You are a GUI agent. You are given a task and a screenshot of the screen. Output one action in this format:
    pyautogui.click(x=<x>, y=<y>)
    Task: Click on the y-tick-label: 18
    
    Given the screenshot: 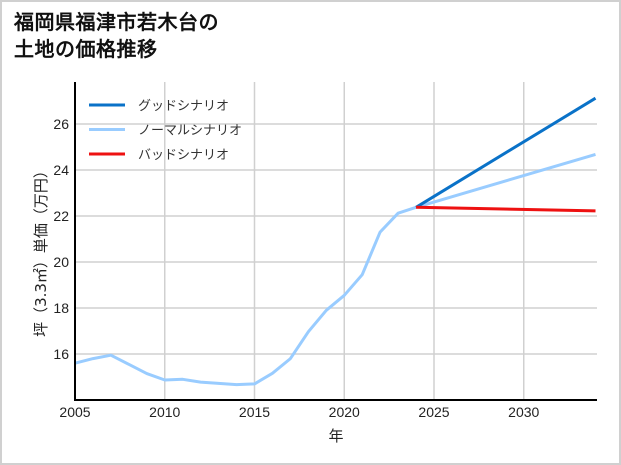 What is the action you would take?
    pyautogui.click(x=61, y=308)
    